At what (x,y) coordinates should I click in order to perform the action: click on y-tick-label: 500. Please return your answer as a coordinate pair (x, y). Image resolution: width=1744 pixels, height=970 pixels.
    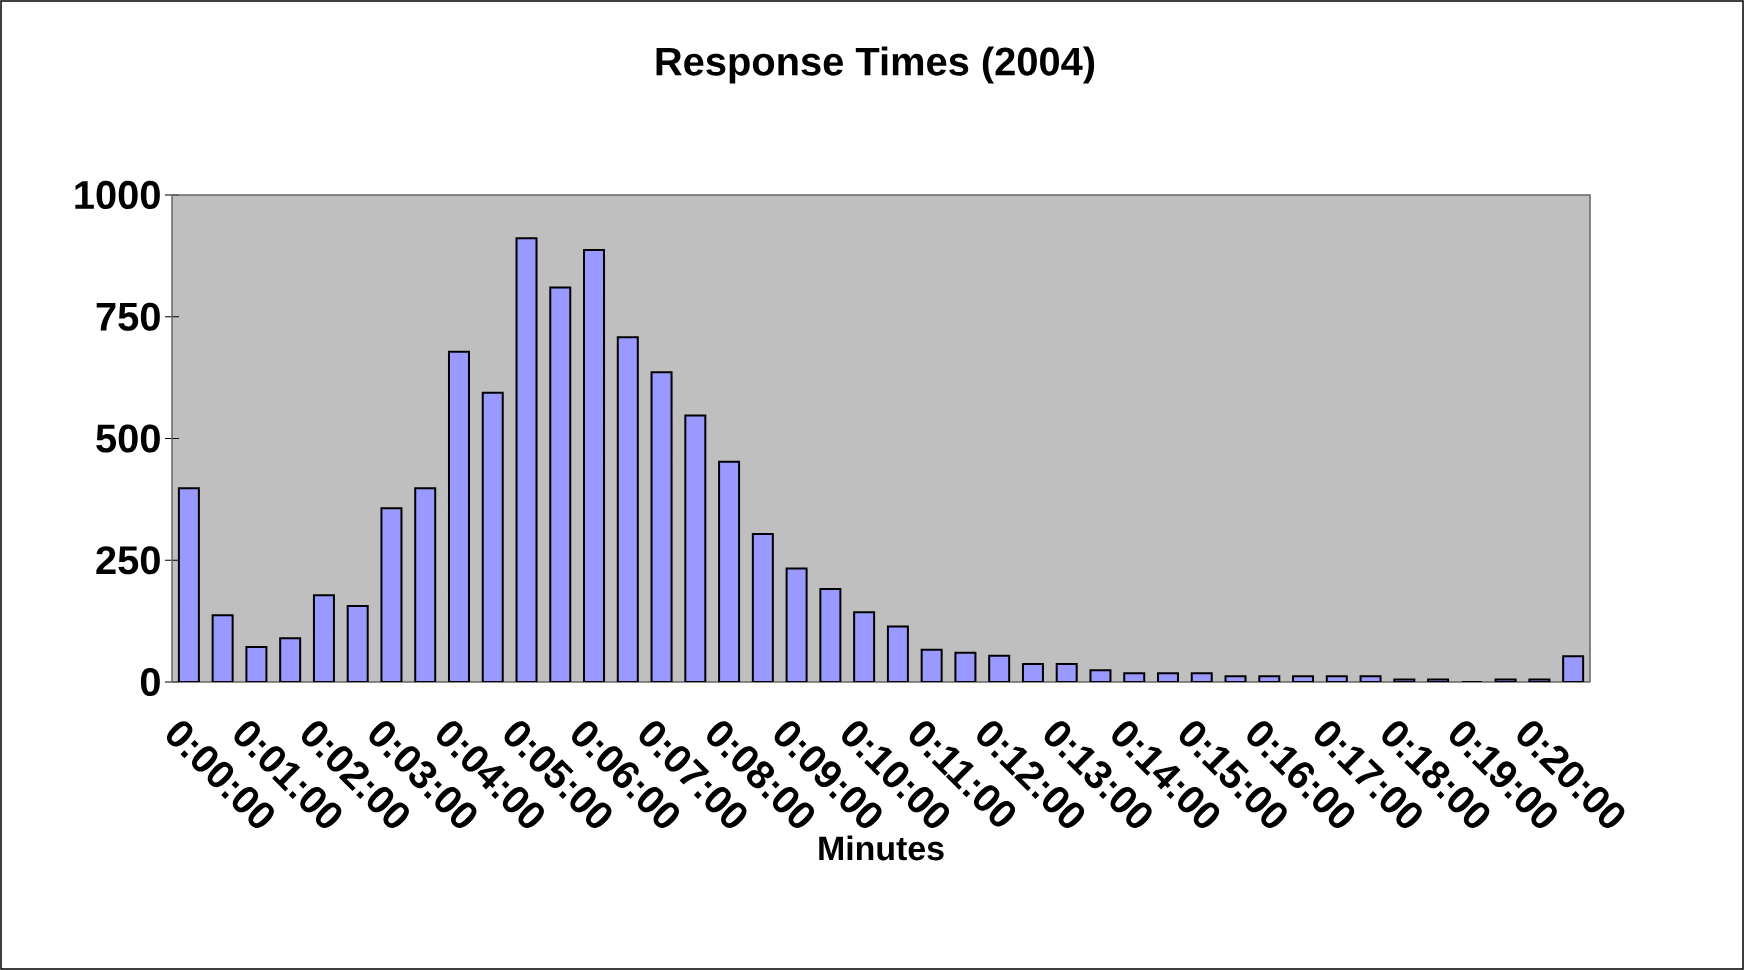
    Looking at the image, I should click on (128, 438).